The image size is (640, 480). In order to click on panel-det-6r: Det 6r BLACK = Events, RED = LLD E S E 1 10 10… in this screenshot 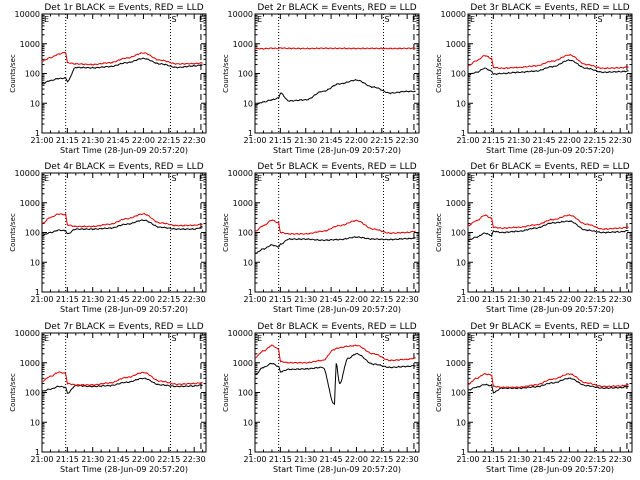, I will do `click(534, 238)`.